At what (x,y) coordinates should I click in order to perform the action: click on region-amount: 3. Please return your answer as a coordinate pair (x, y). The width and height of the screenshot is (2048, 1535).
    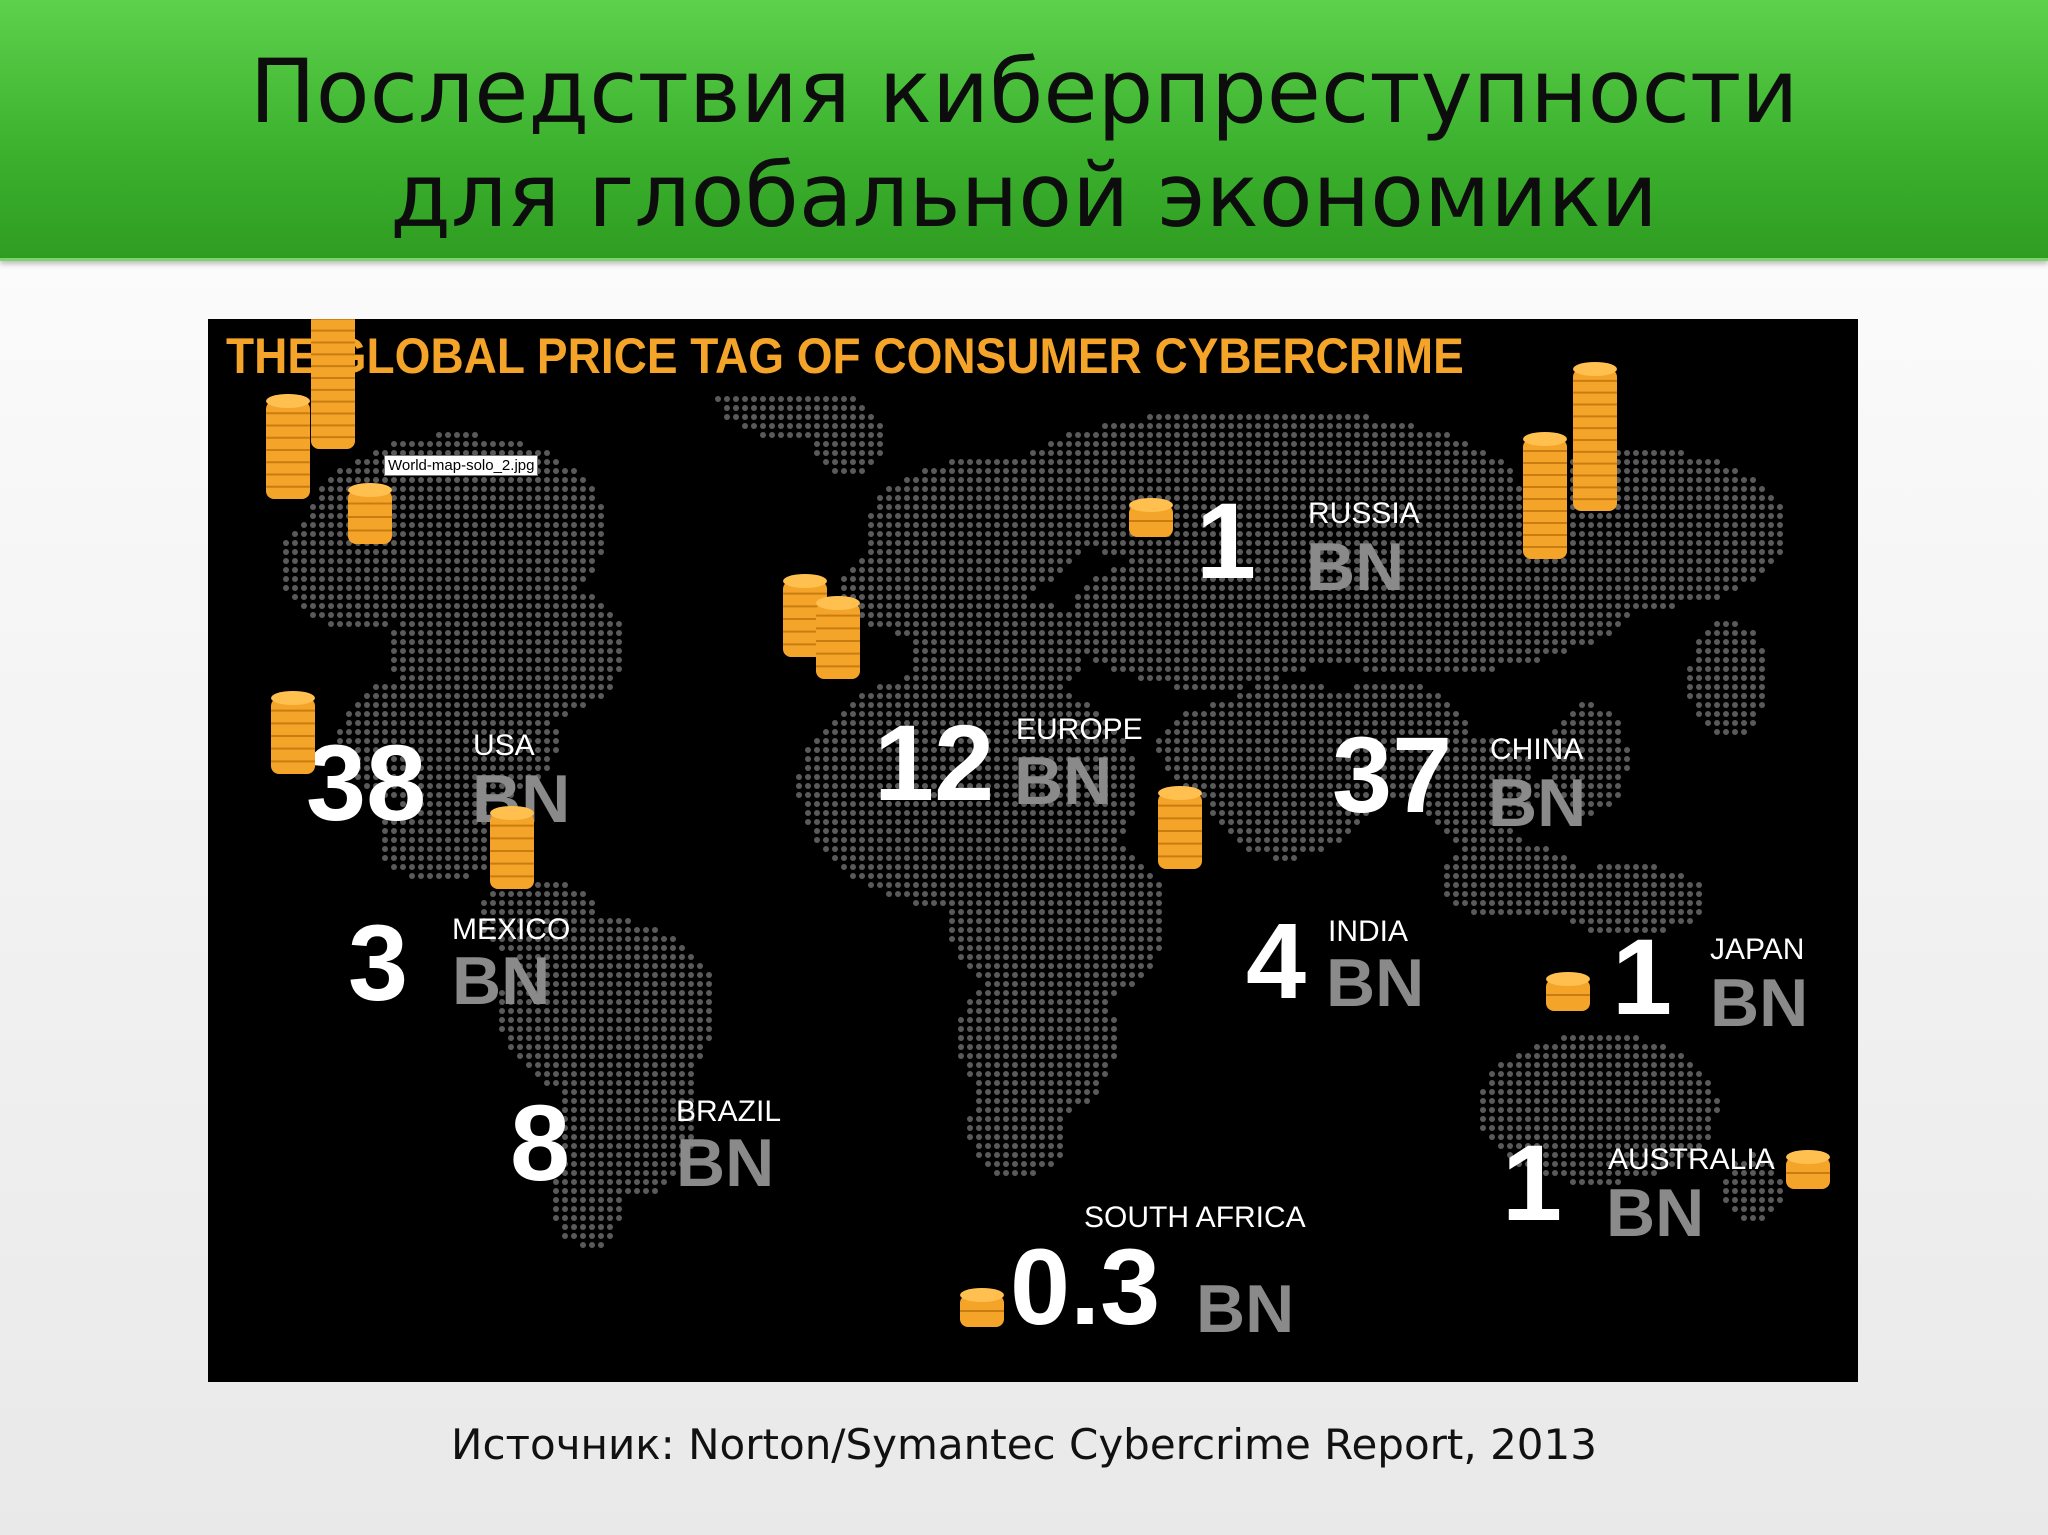
    Looking at the image, I should click on (378, 962).